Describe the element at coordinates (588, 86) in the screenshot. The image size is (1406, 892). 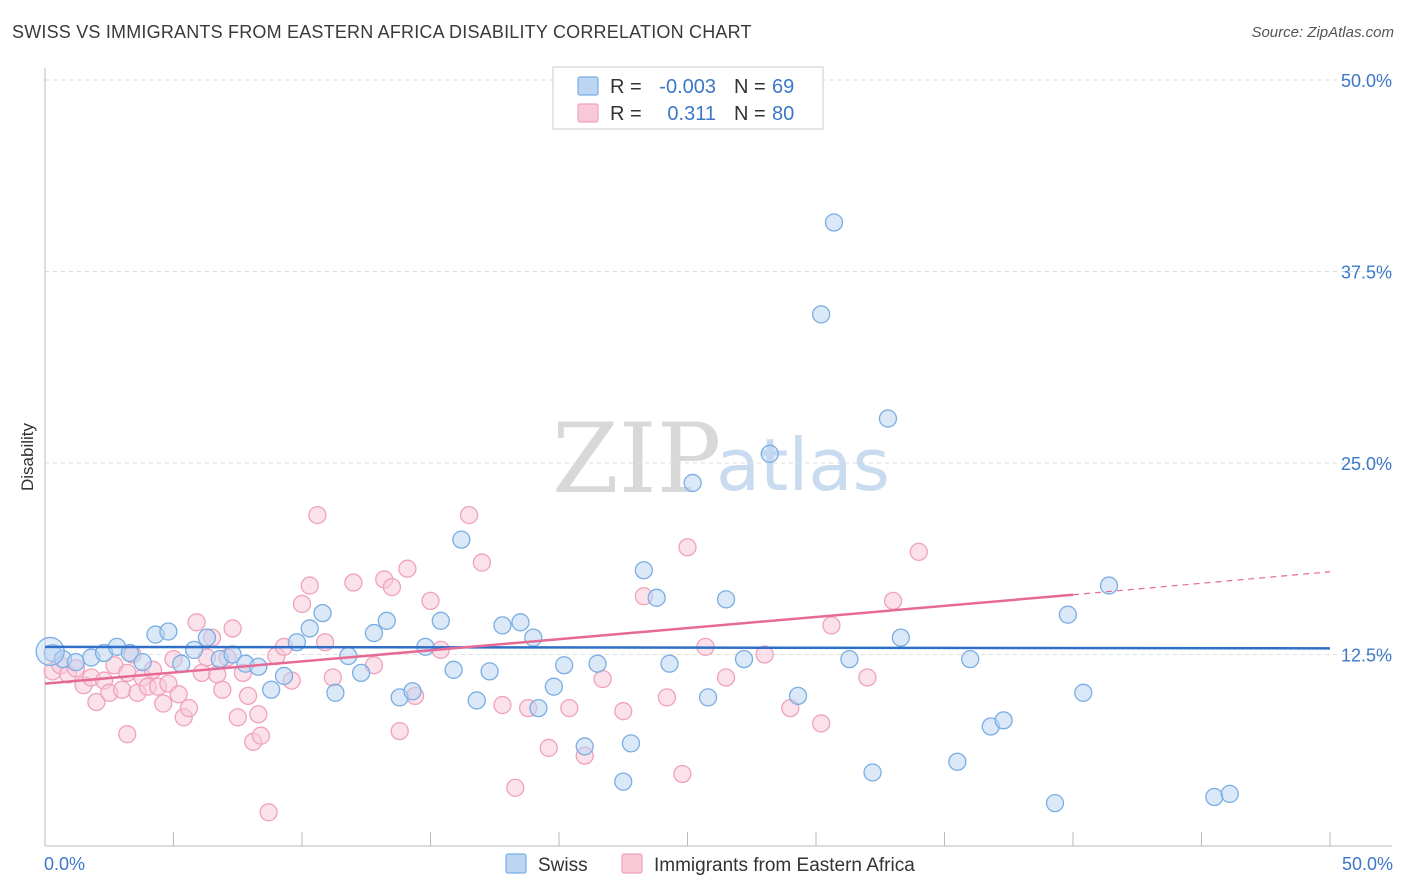
I see `legend-swatch-swiss` at that location.